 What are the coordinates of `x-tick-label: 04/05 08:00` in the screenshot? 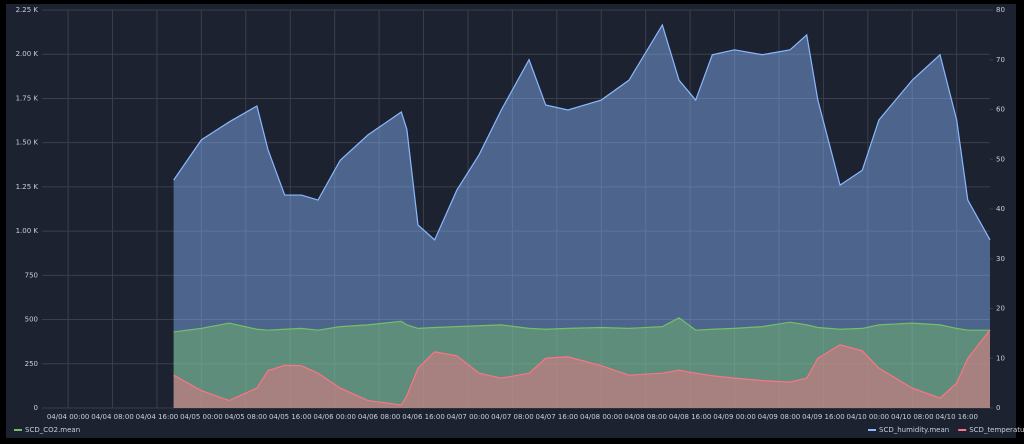 It's located at (246, 417).